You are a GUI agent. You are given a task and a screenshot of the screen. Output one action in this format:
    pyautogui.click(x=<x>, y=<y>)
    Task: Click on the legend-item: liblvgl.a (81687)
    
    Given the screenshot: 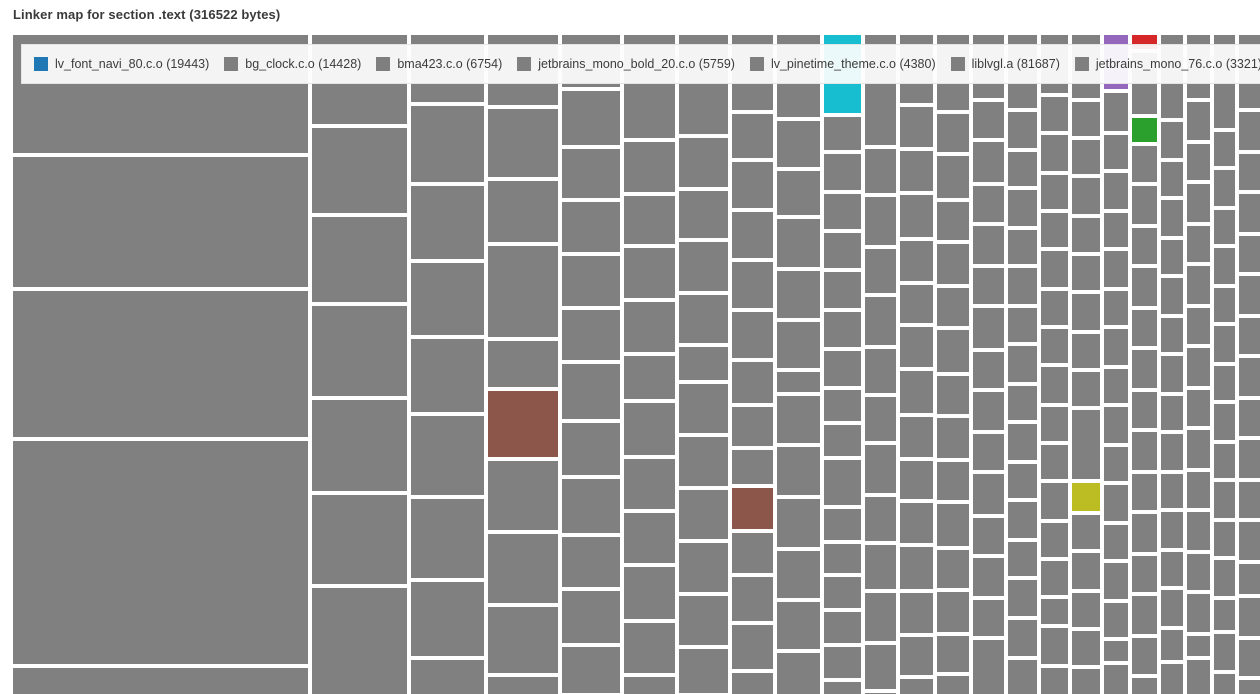 What is the action you would take?
    pyautogui.click(x=1005, y=64)
    